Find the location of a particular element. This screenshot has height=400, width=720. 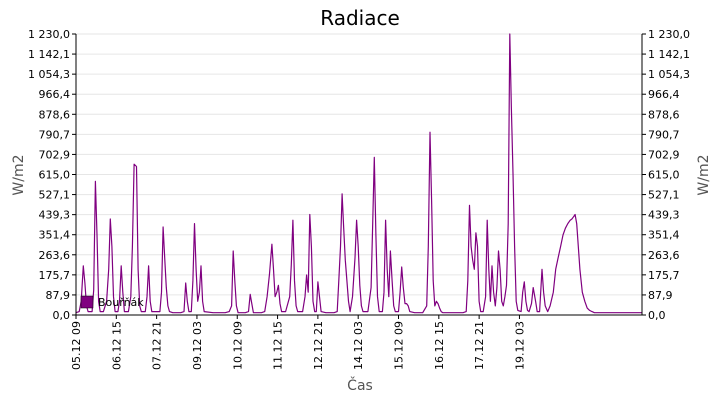

x-tick-label: 11.12 15 is located at coordinates (278, 345).